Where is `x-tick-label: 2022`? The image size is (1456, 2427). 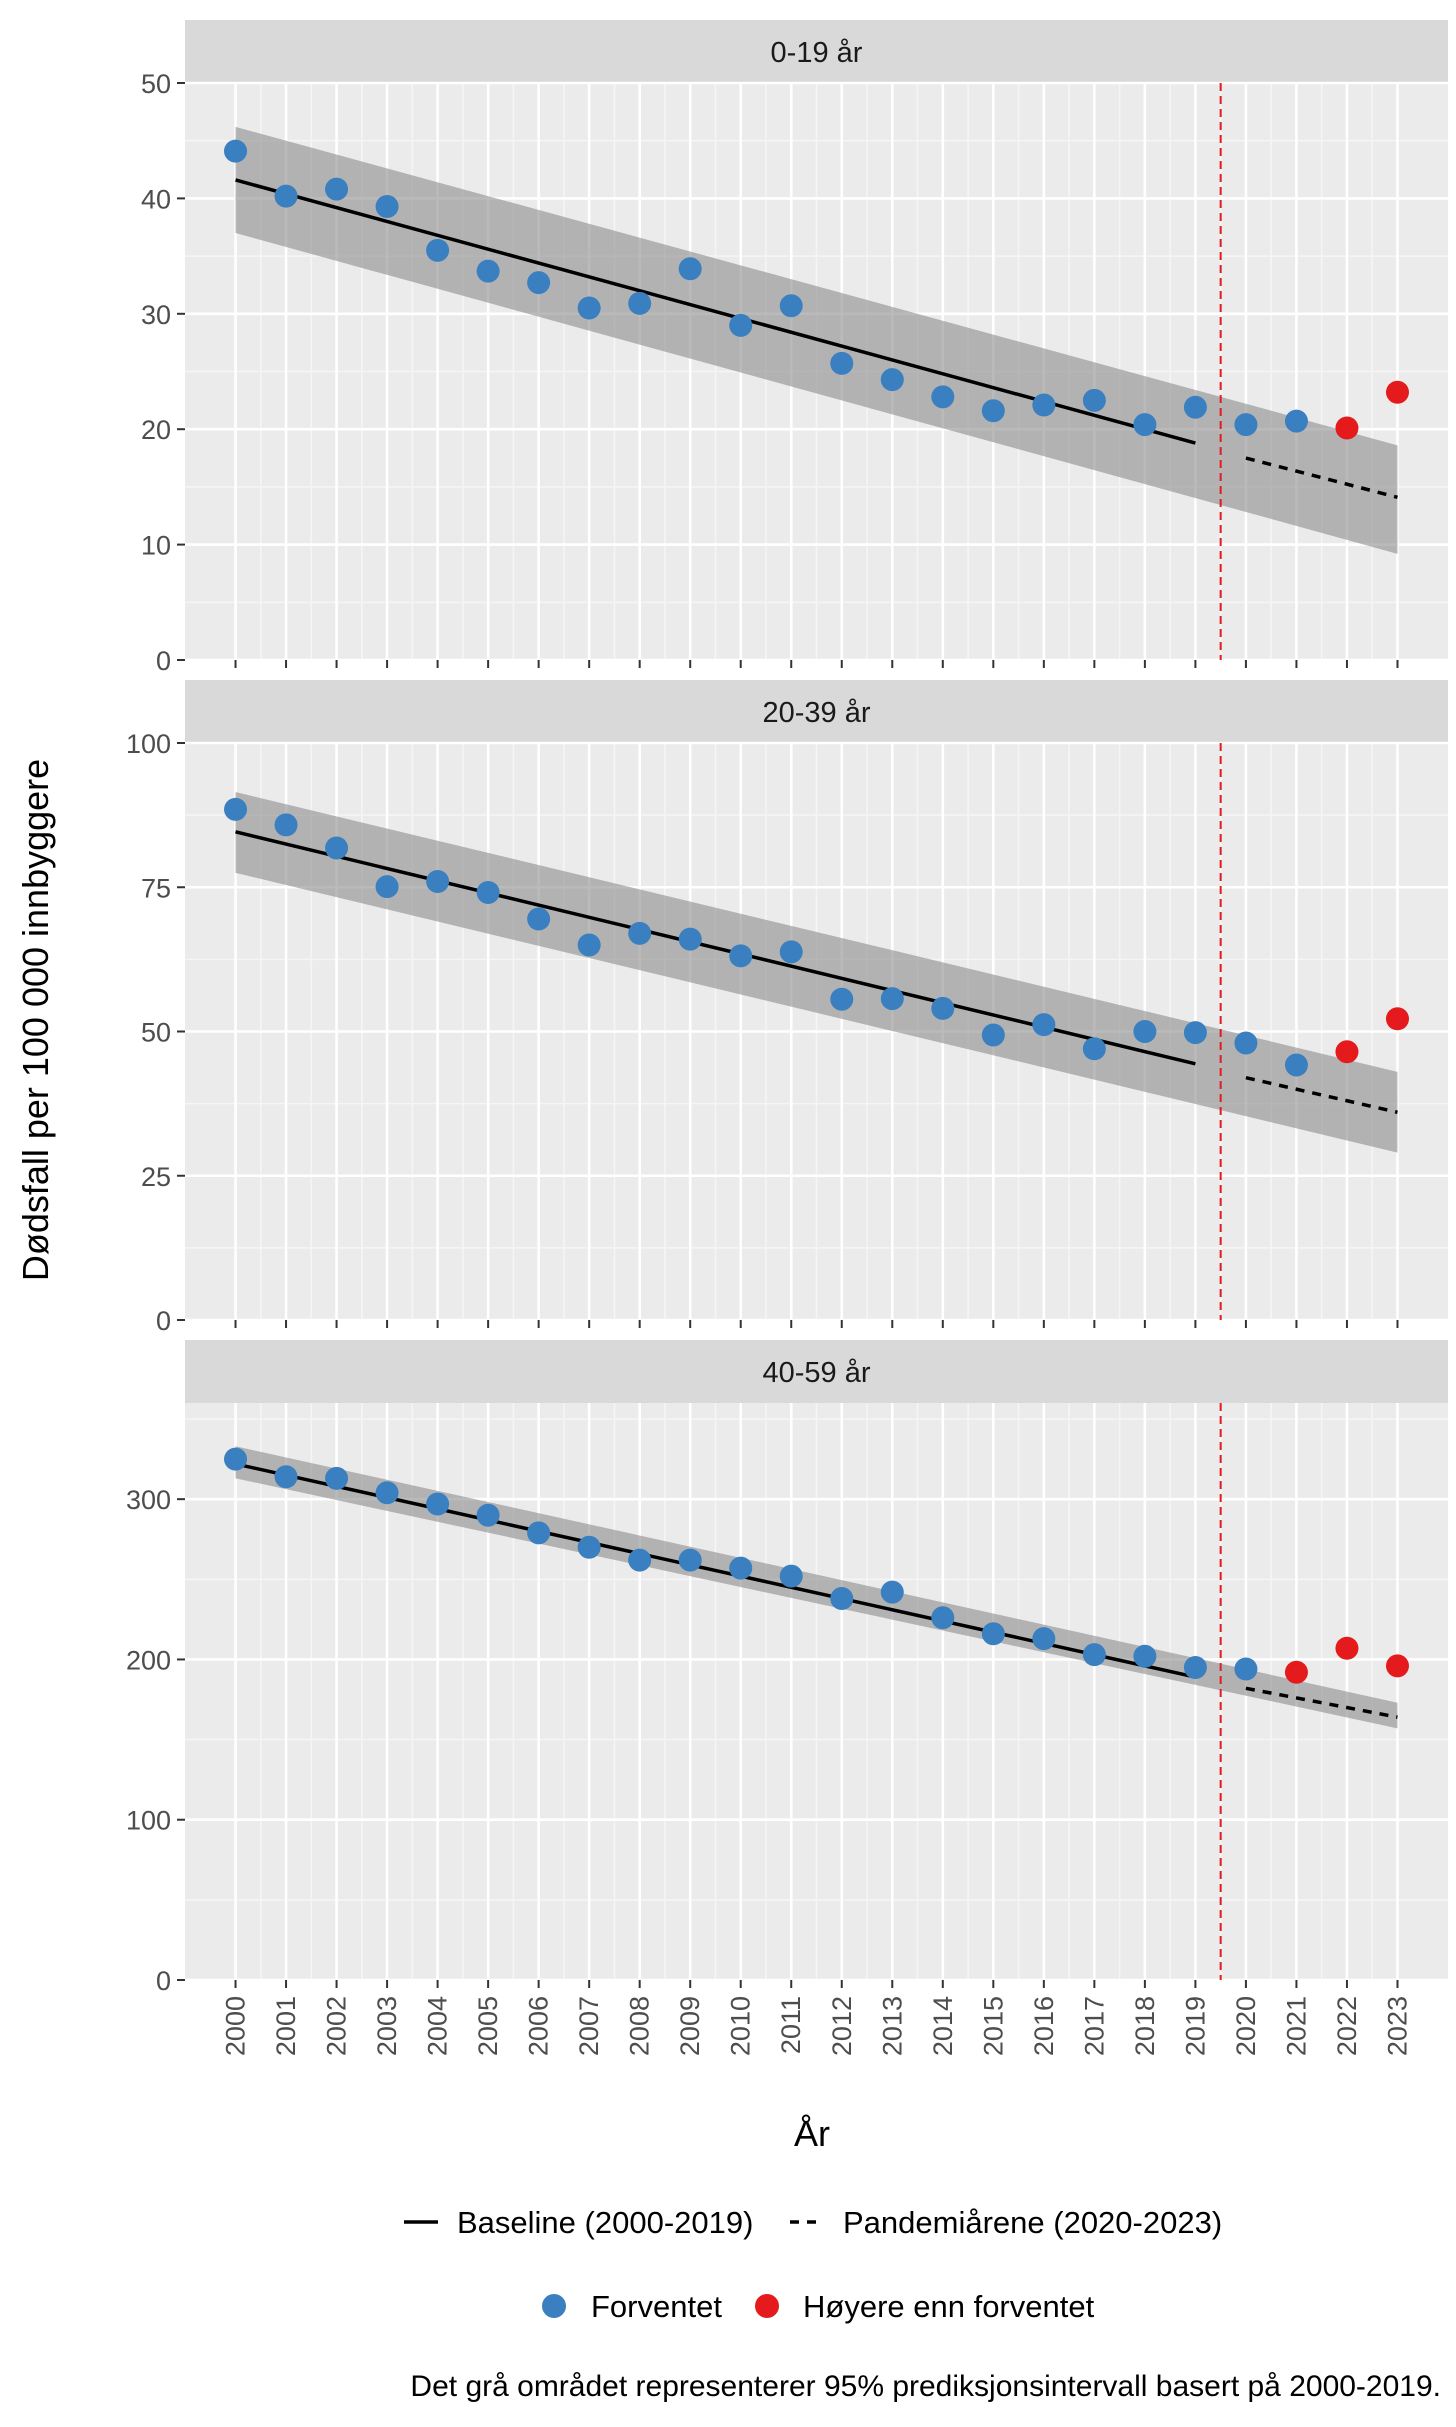 x-tick-label: 2022 is located at coordinates (1347, 2026).